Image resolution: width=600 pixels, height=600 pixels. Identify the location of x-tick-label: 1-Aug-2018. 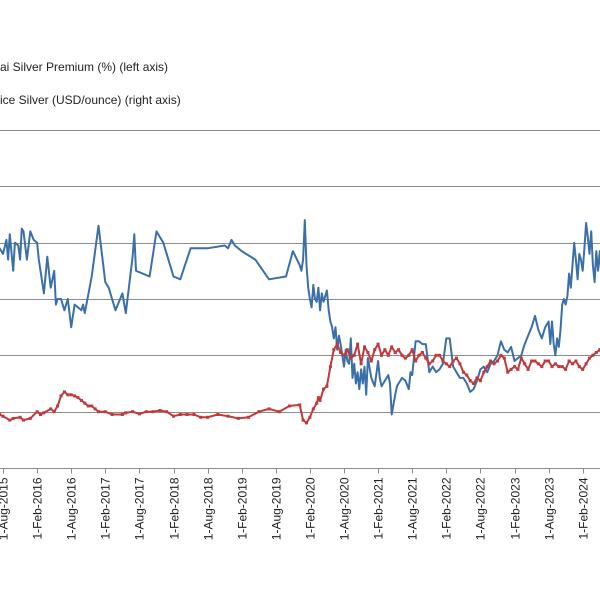
(209, 508).